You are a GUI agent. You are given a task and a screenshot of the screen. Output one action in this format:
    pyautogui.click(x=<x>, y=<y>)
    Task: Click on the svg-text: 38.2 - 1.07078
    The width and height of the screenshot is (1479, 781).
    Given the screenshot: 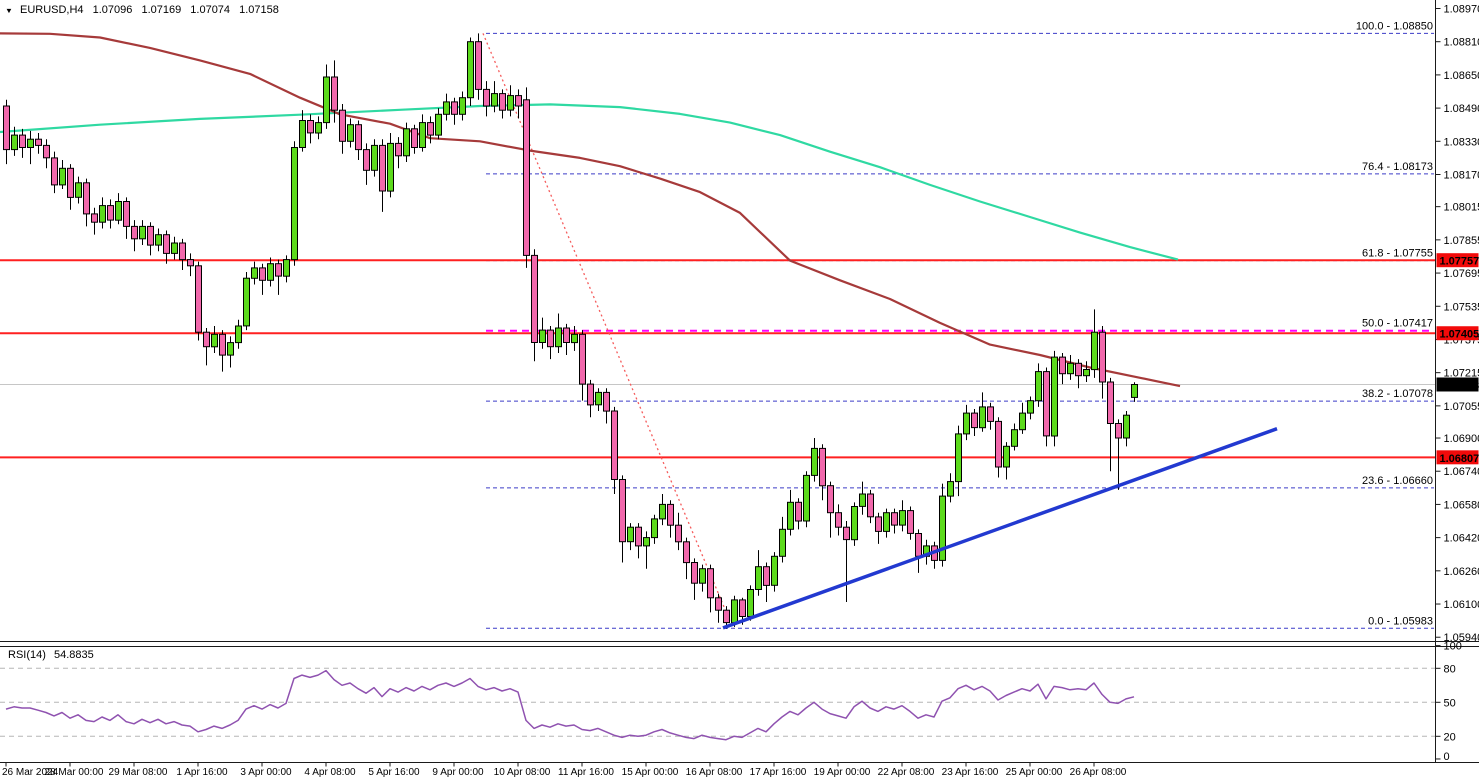 What is the action you would take?
    pyautogui.click(x=1397, y=394)
    